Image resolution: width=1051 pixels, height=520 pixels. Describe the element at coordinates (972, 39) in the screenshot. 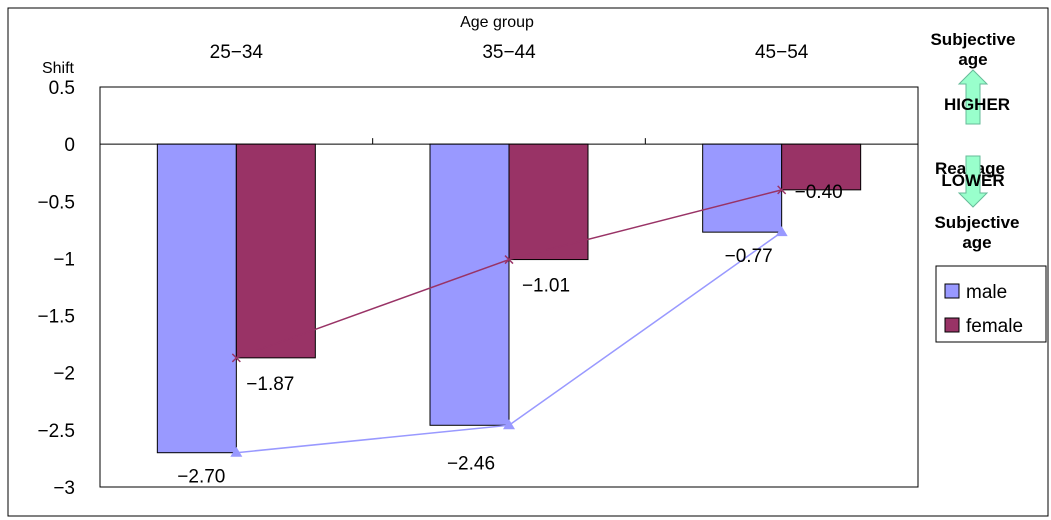

I see `note-top-line1: Subjective` at that location.